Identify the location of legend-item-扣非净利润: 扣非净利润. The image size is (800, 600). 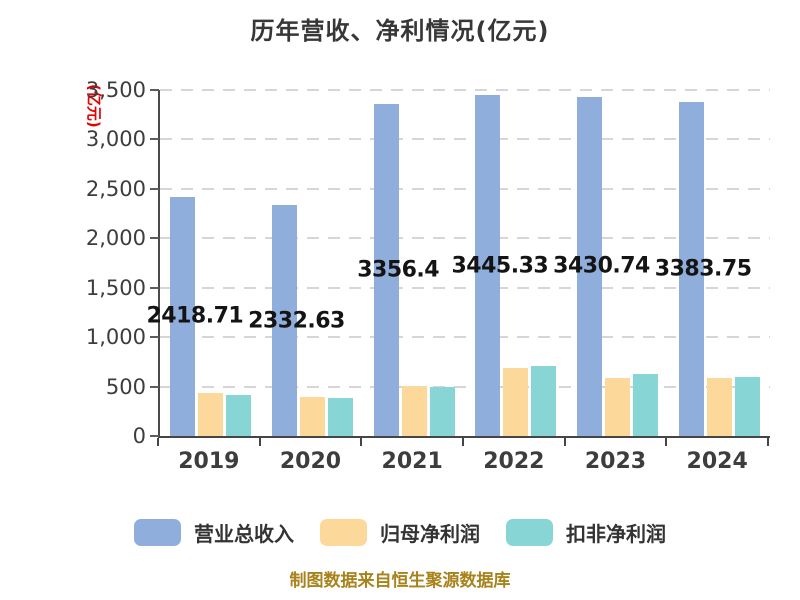
(586, 532).